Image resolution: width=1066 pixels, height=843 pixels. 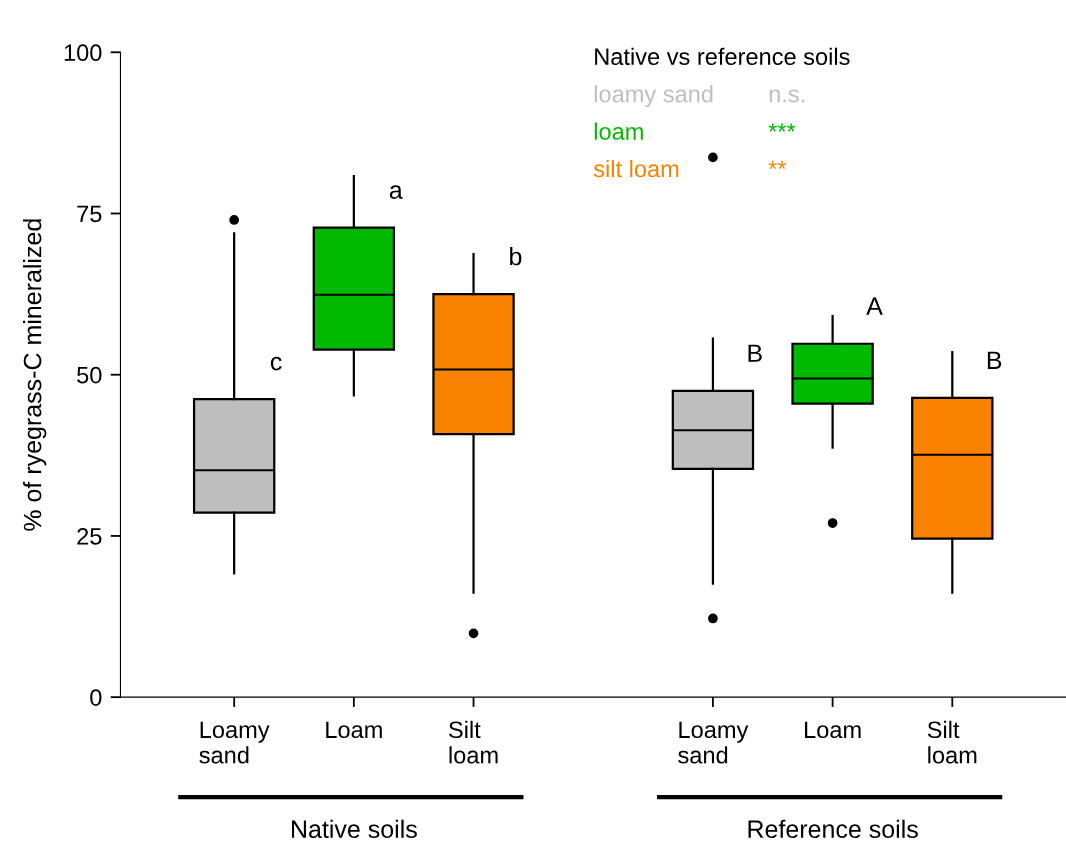 I want to click on annotation: n.s., so click(x=787, y=96).